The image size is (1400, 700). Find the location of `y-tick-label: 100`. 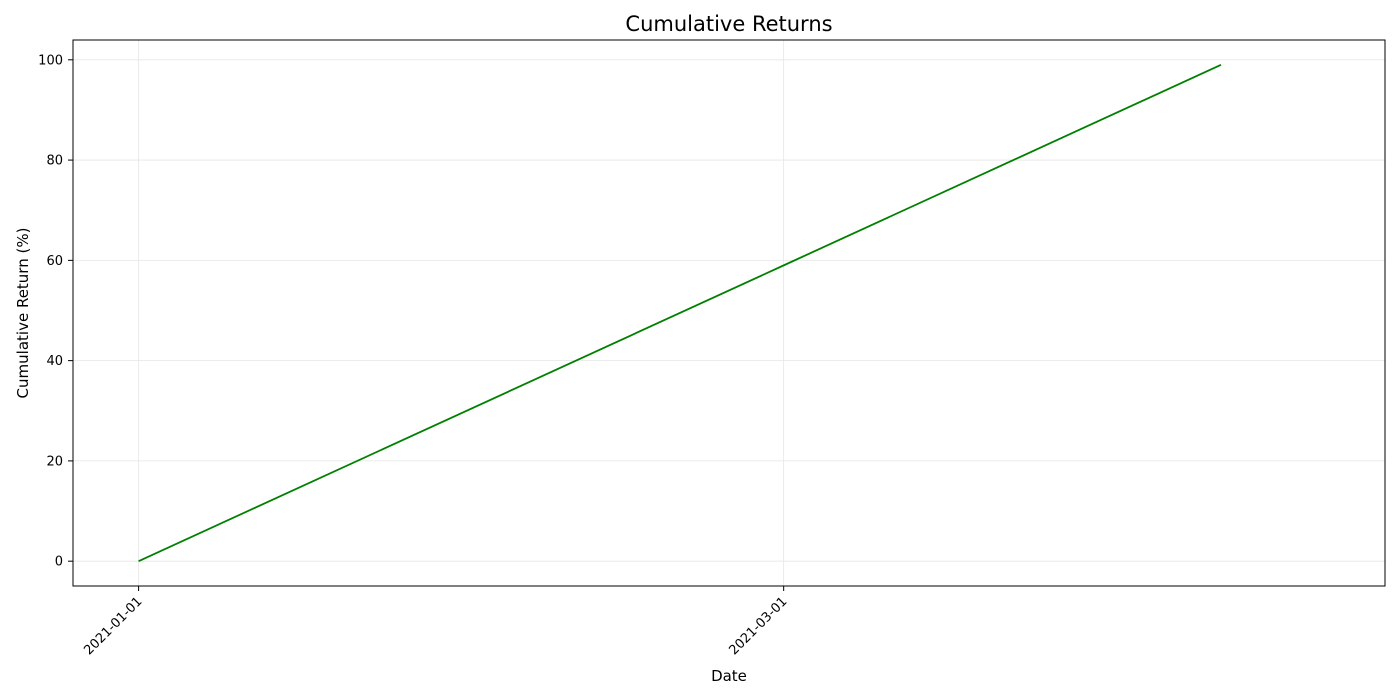

y-tick-label: 100 is located at coordinates (50, 60).